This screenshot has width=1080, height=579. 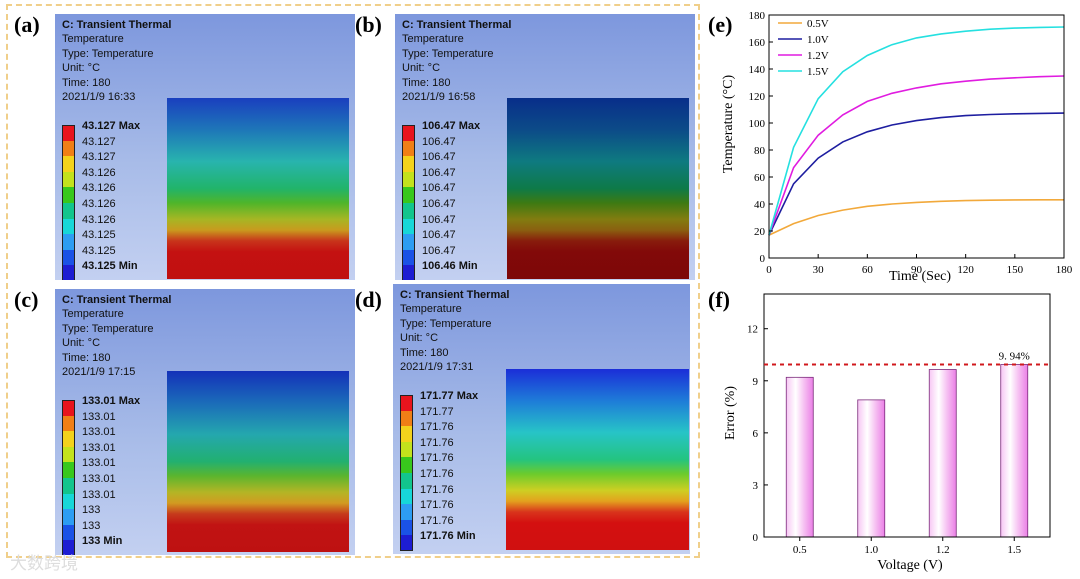 What do you see at coordinates (752, 330) in the screenshot?
I see `f-ytick-label: 12` at bounding box center [752, 330].